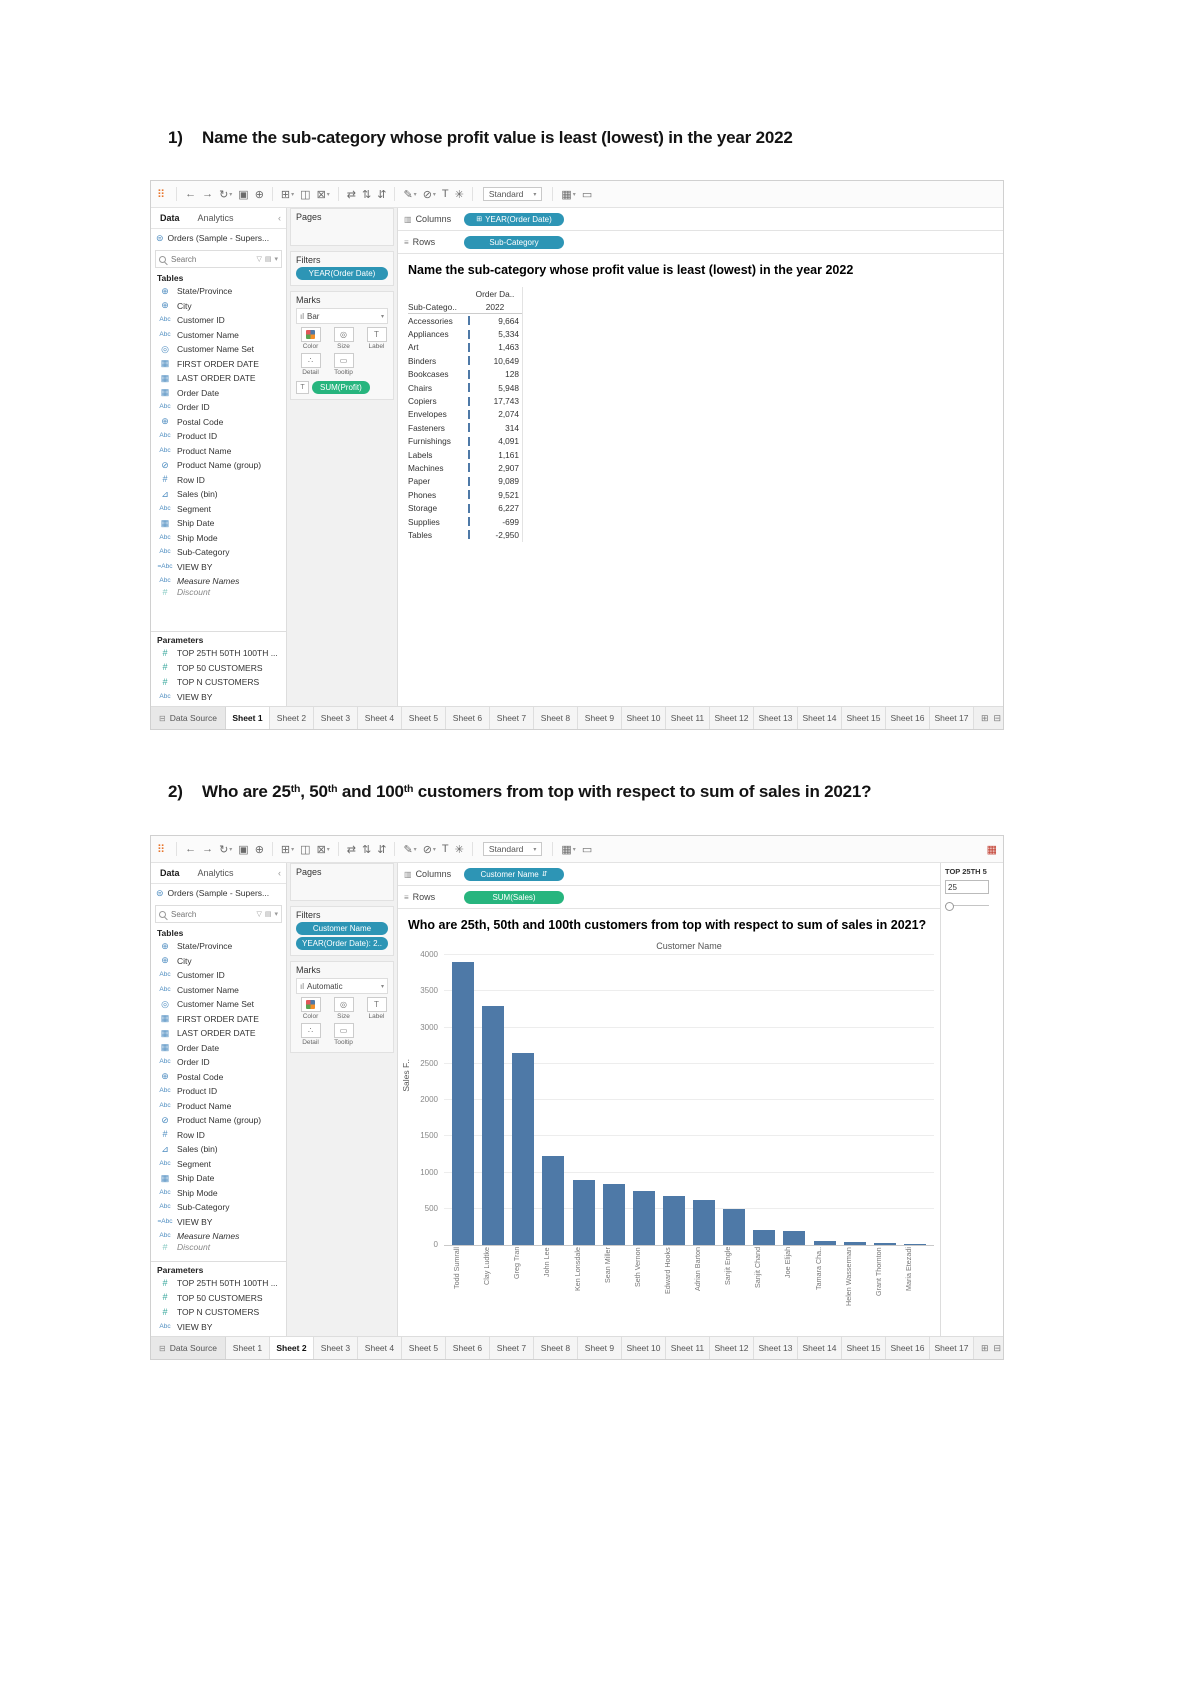 This screenshot has width=1200, height=1698. Describe the element at coordinates (218, 465) in the screenshot. I see `field-product-name-group: ⊘ Product Name (group)` at that location.